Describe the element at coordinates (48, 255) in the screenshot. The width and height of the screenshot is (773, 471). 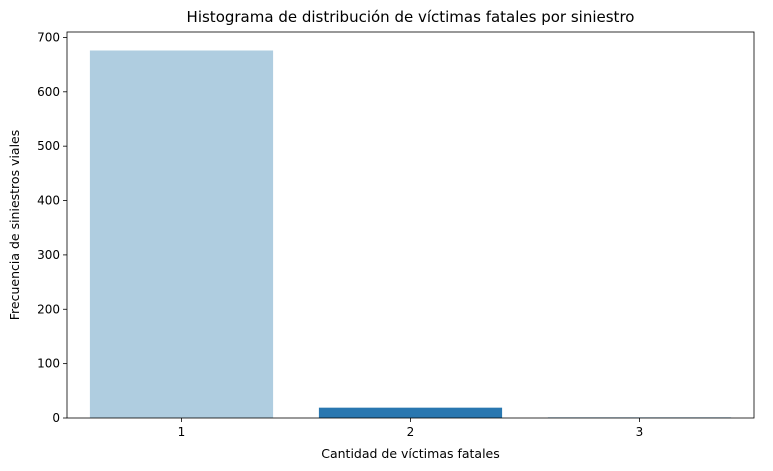
I see `y-tick-label: 300` at that location.